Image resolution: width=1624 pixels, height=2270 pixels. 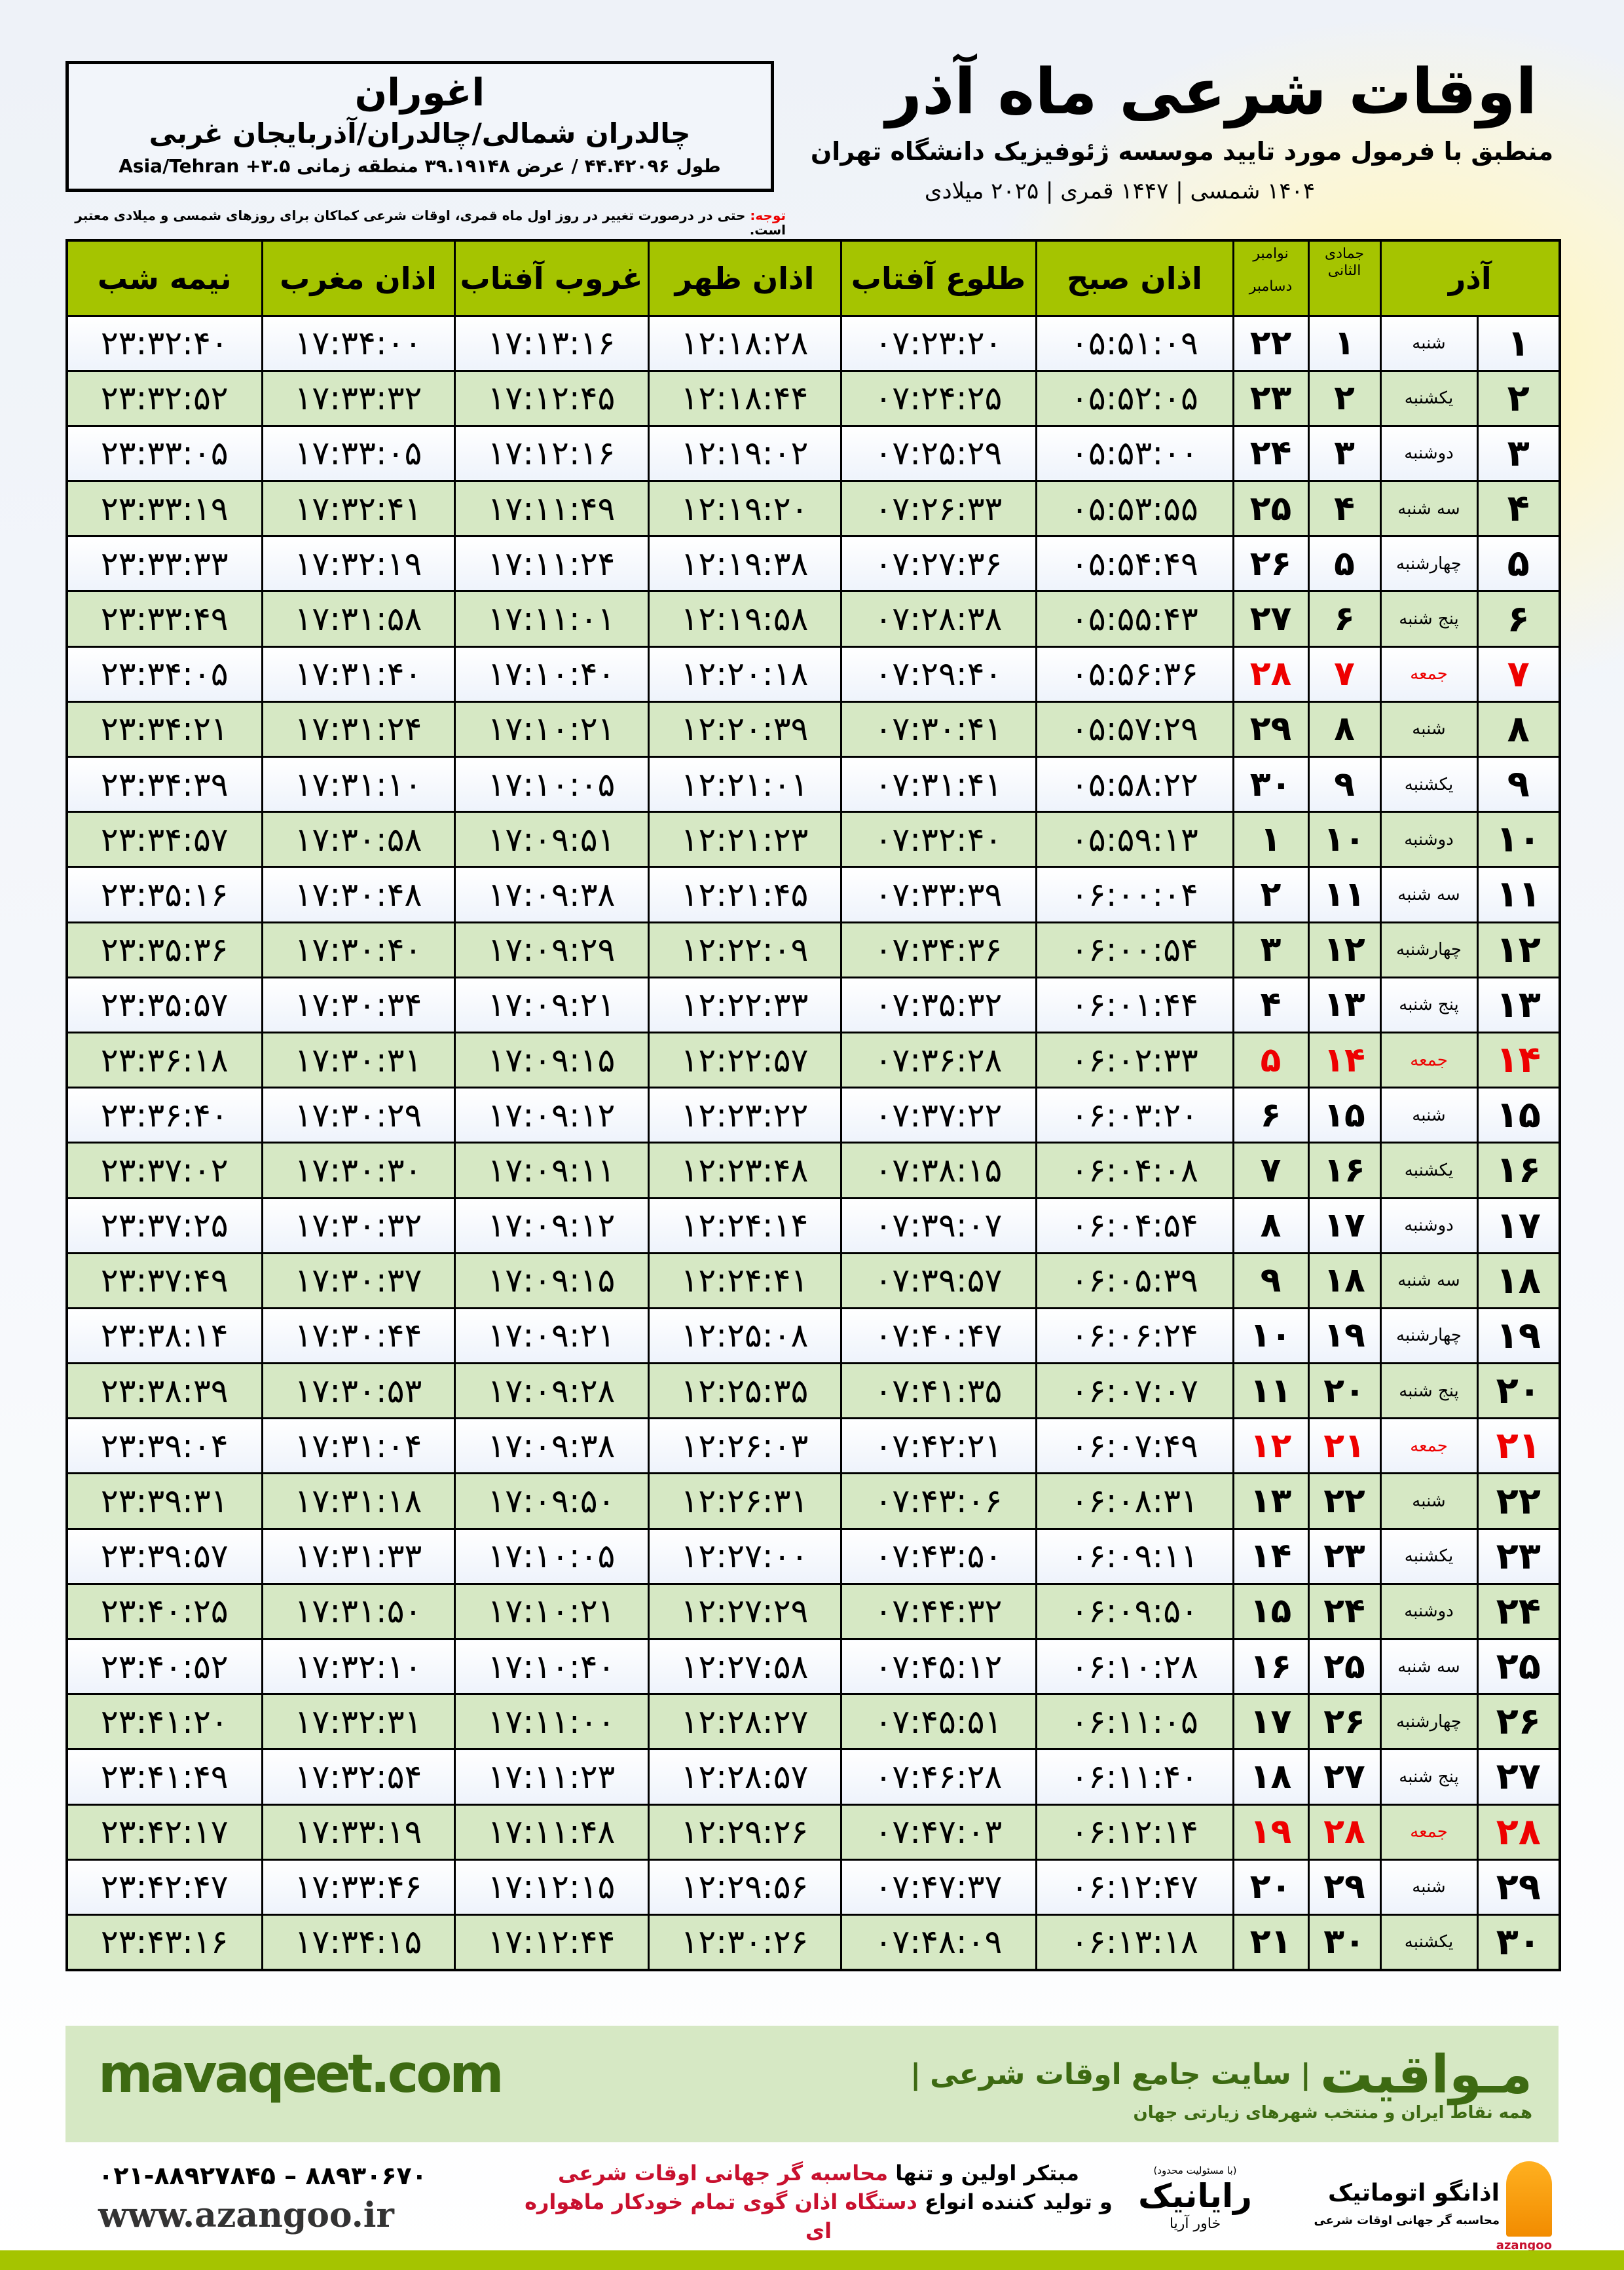 What do you see at coordinates (551, 564) in the screenshot?
I see `cell-ghorub: ۱۷:۱۱:۲۴` at bounding box center [551, 564].